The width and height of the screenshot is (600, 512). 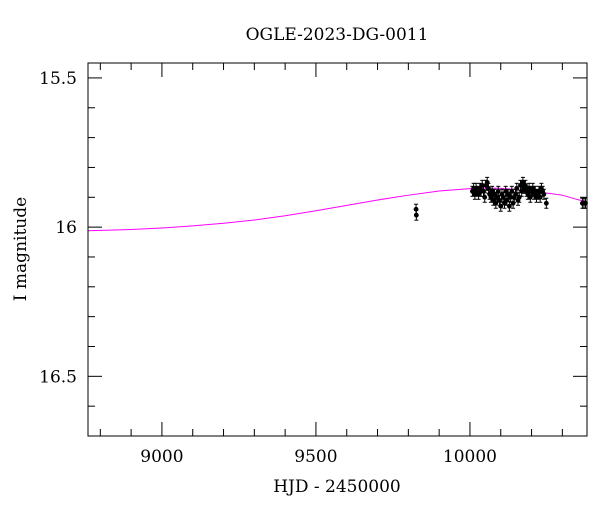 What do you see at coordinates (21, 249) in the screenshot?
I see `y-axis-label: I magnitude` at bounding box center [21, 249].